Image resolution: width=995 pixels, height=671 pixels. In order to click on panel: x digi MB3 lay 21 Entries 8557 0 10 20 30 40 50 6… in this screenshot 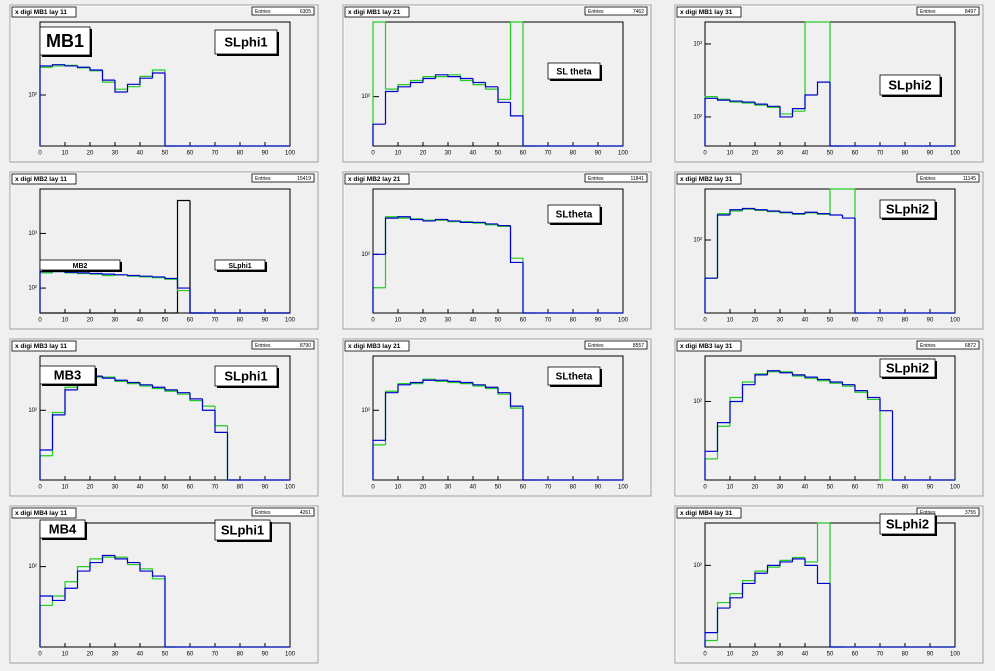, I will do `click(497, 417)`.